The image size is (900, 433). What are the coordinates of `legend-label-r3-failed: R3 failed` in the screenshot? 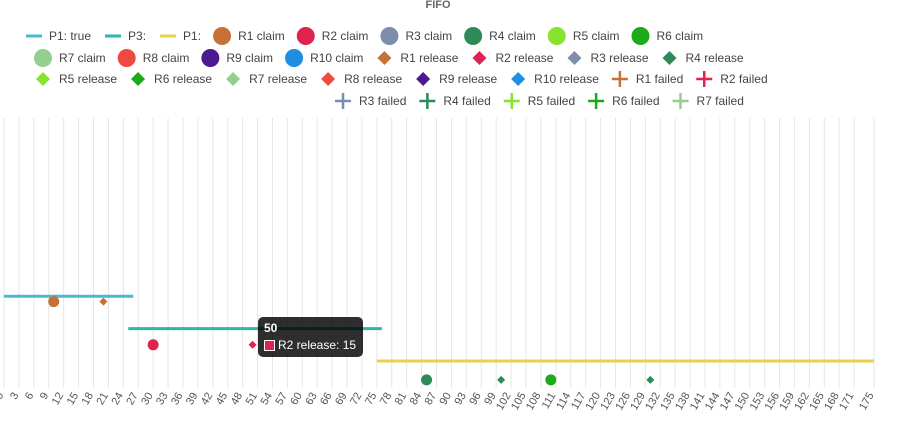 It's located at (382, 101).